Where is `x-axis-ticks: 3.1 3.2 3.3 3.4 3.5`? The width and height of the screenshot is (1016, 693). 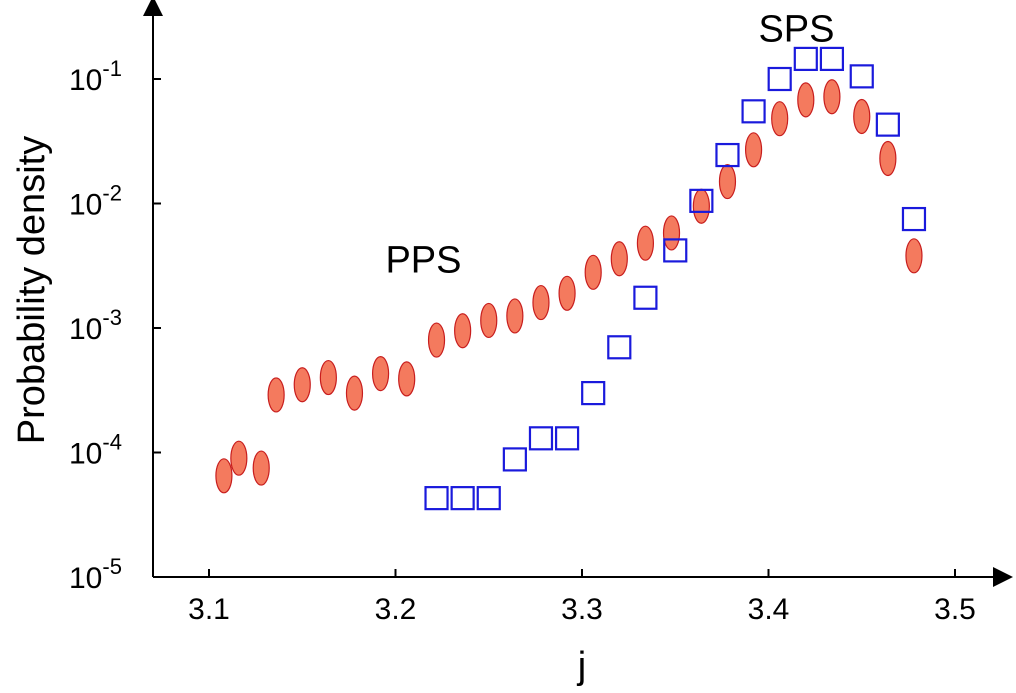 x-axis-ticks: 3.1 3.2 3.3 3.4 3.5 is located at coordinates (582, 597).